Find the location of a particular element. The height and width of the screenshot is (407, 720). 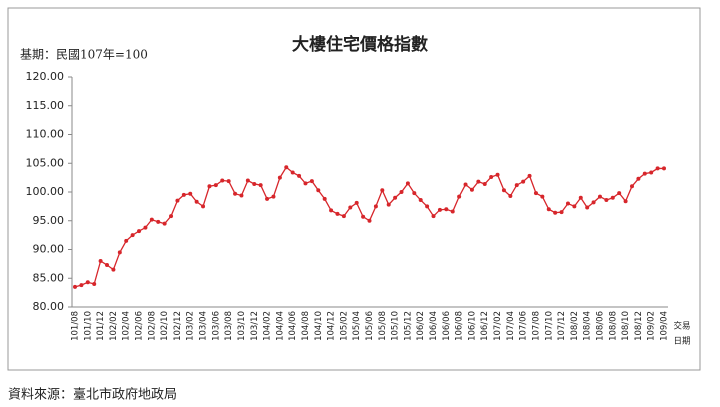

y-tick-label: 105.00 is located at coordinates (45, 162).